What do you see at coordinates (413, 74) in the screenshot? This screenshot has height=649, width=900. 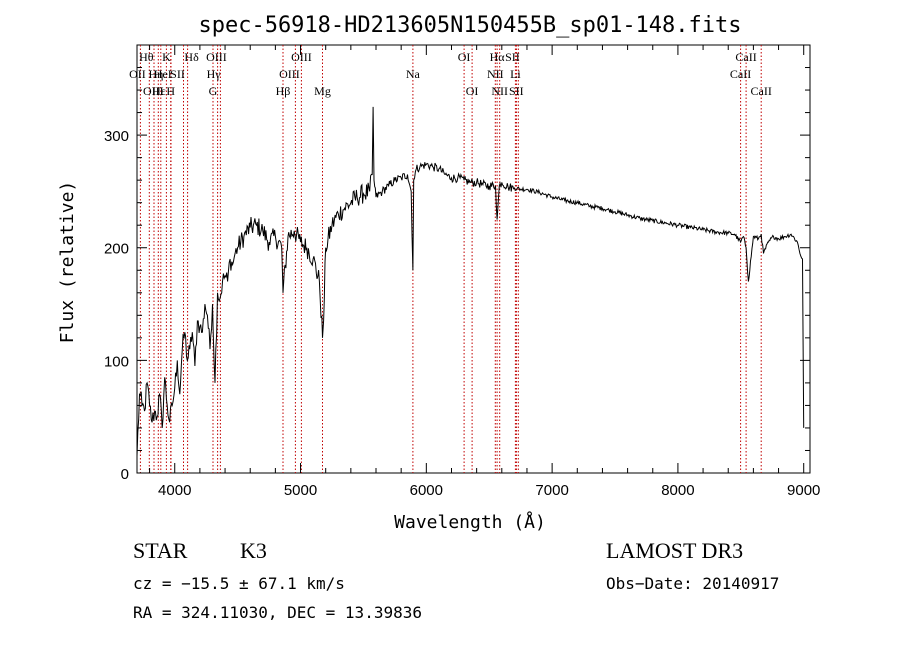 I see `spectral-line-label: Na` at bounding box center [413, 74].